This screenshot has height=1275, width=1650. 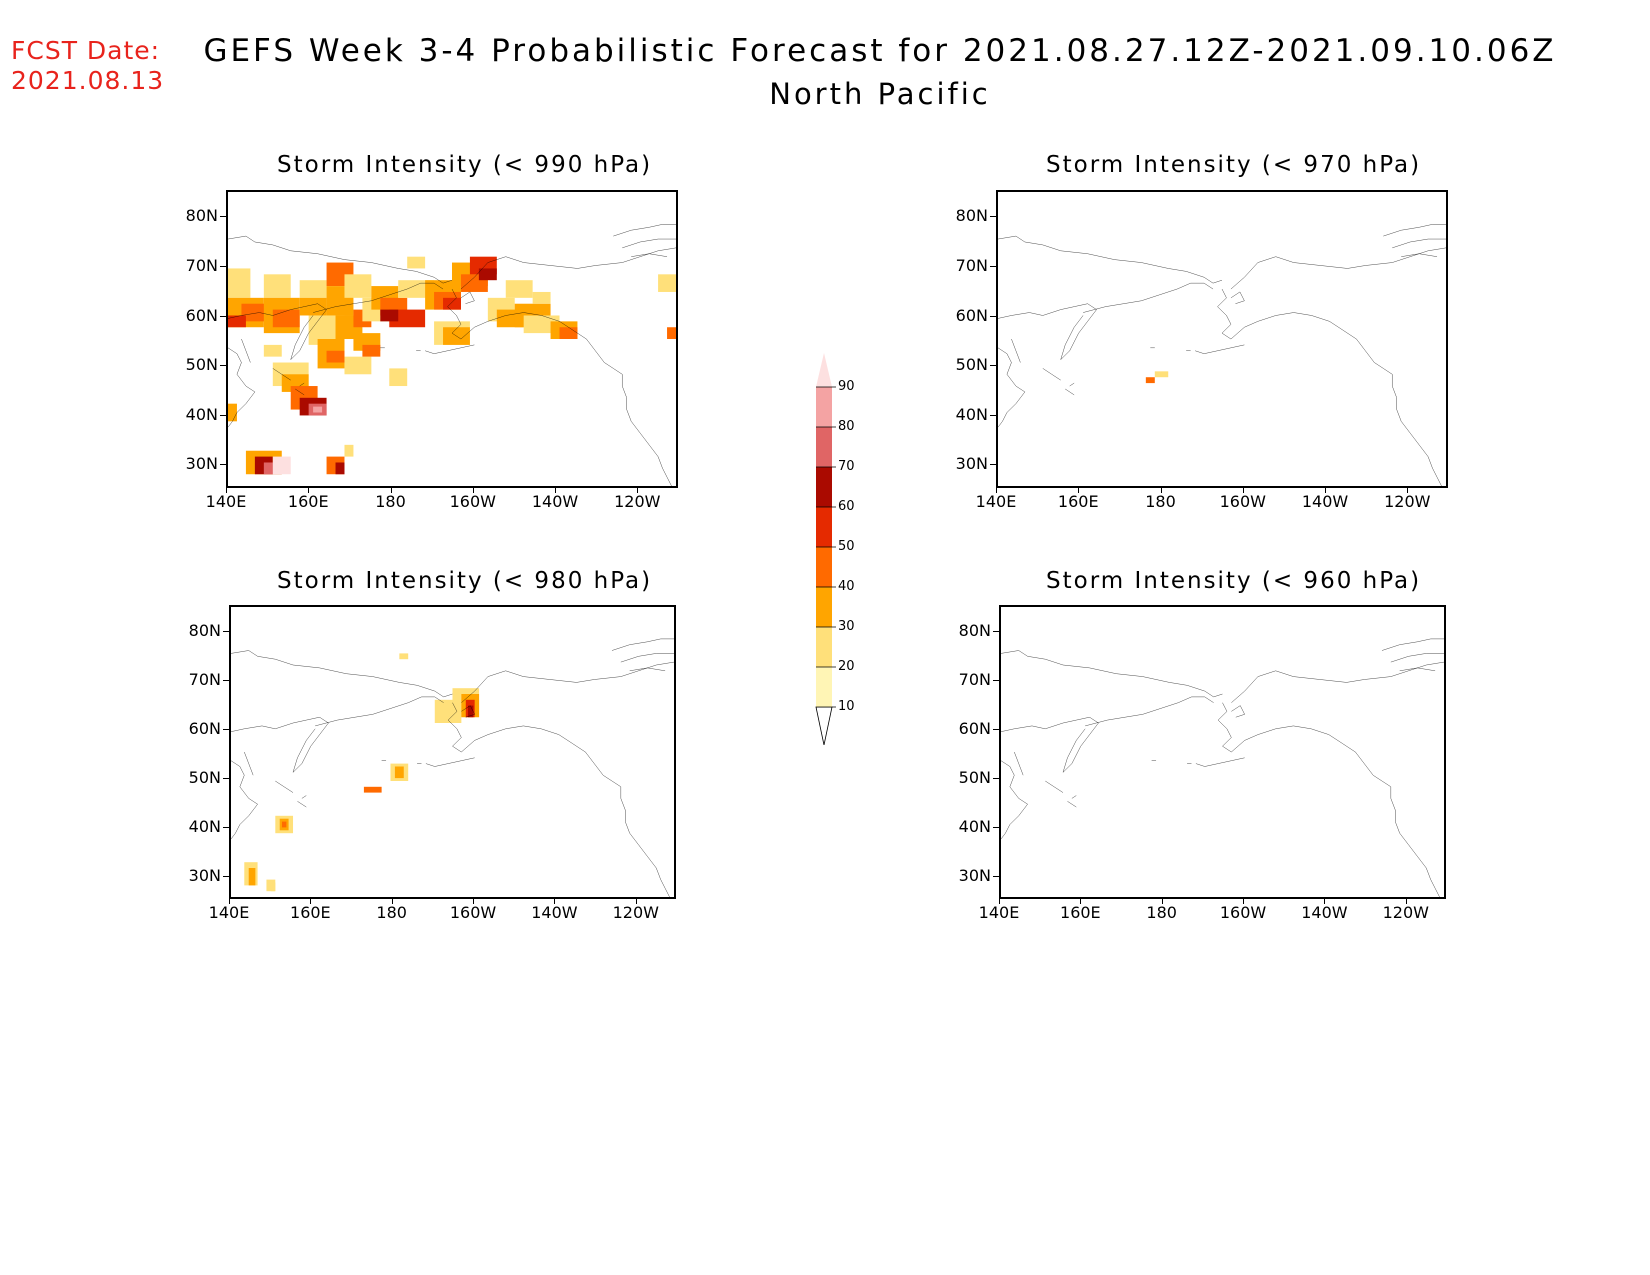 What do you see at coordinates (1234, 165) in the screenshot?
I see `panel-title-970: Storm Intensity (< 970 hPa)` at bounding box center [1234, 165].